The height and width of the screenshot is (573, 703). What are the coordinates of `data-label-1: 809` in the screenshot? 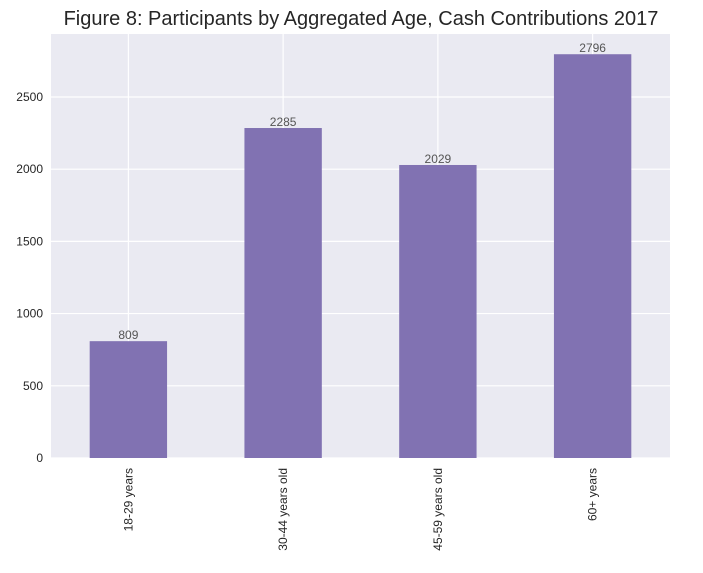 It's located at (128, 335).